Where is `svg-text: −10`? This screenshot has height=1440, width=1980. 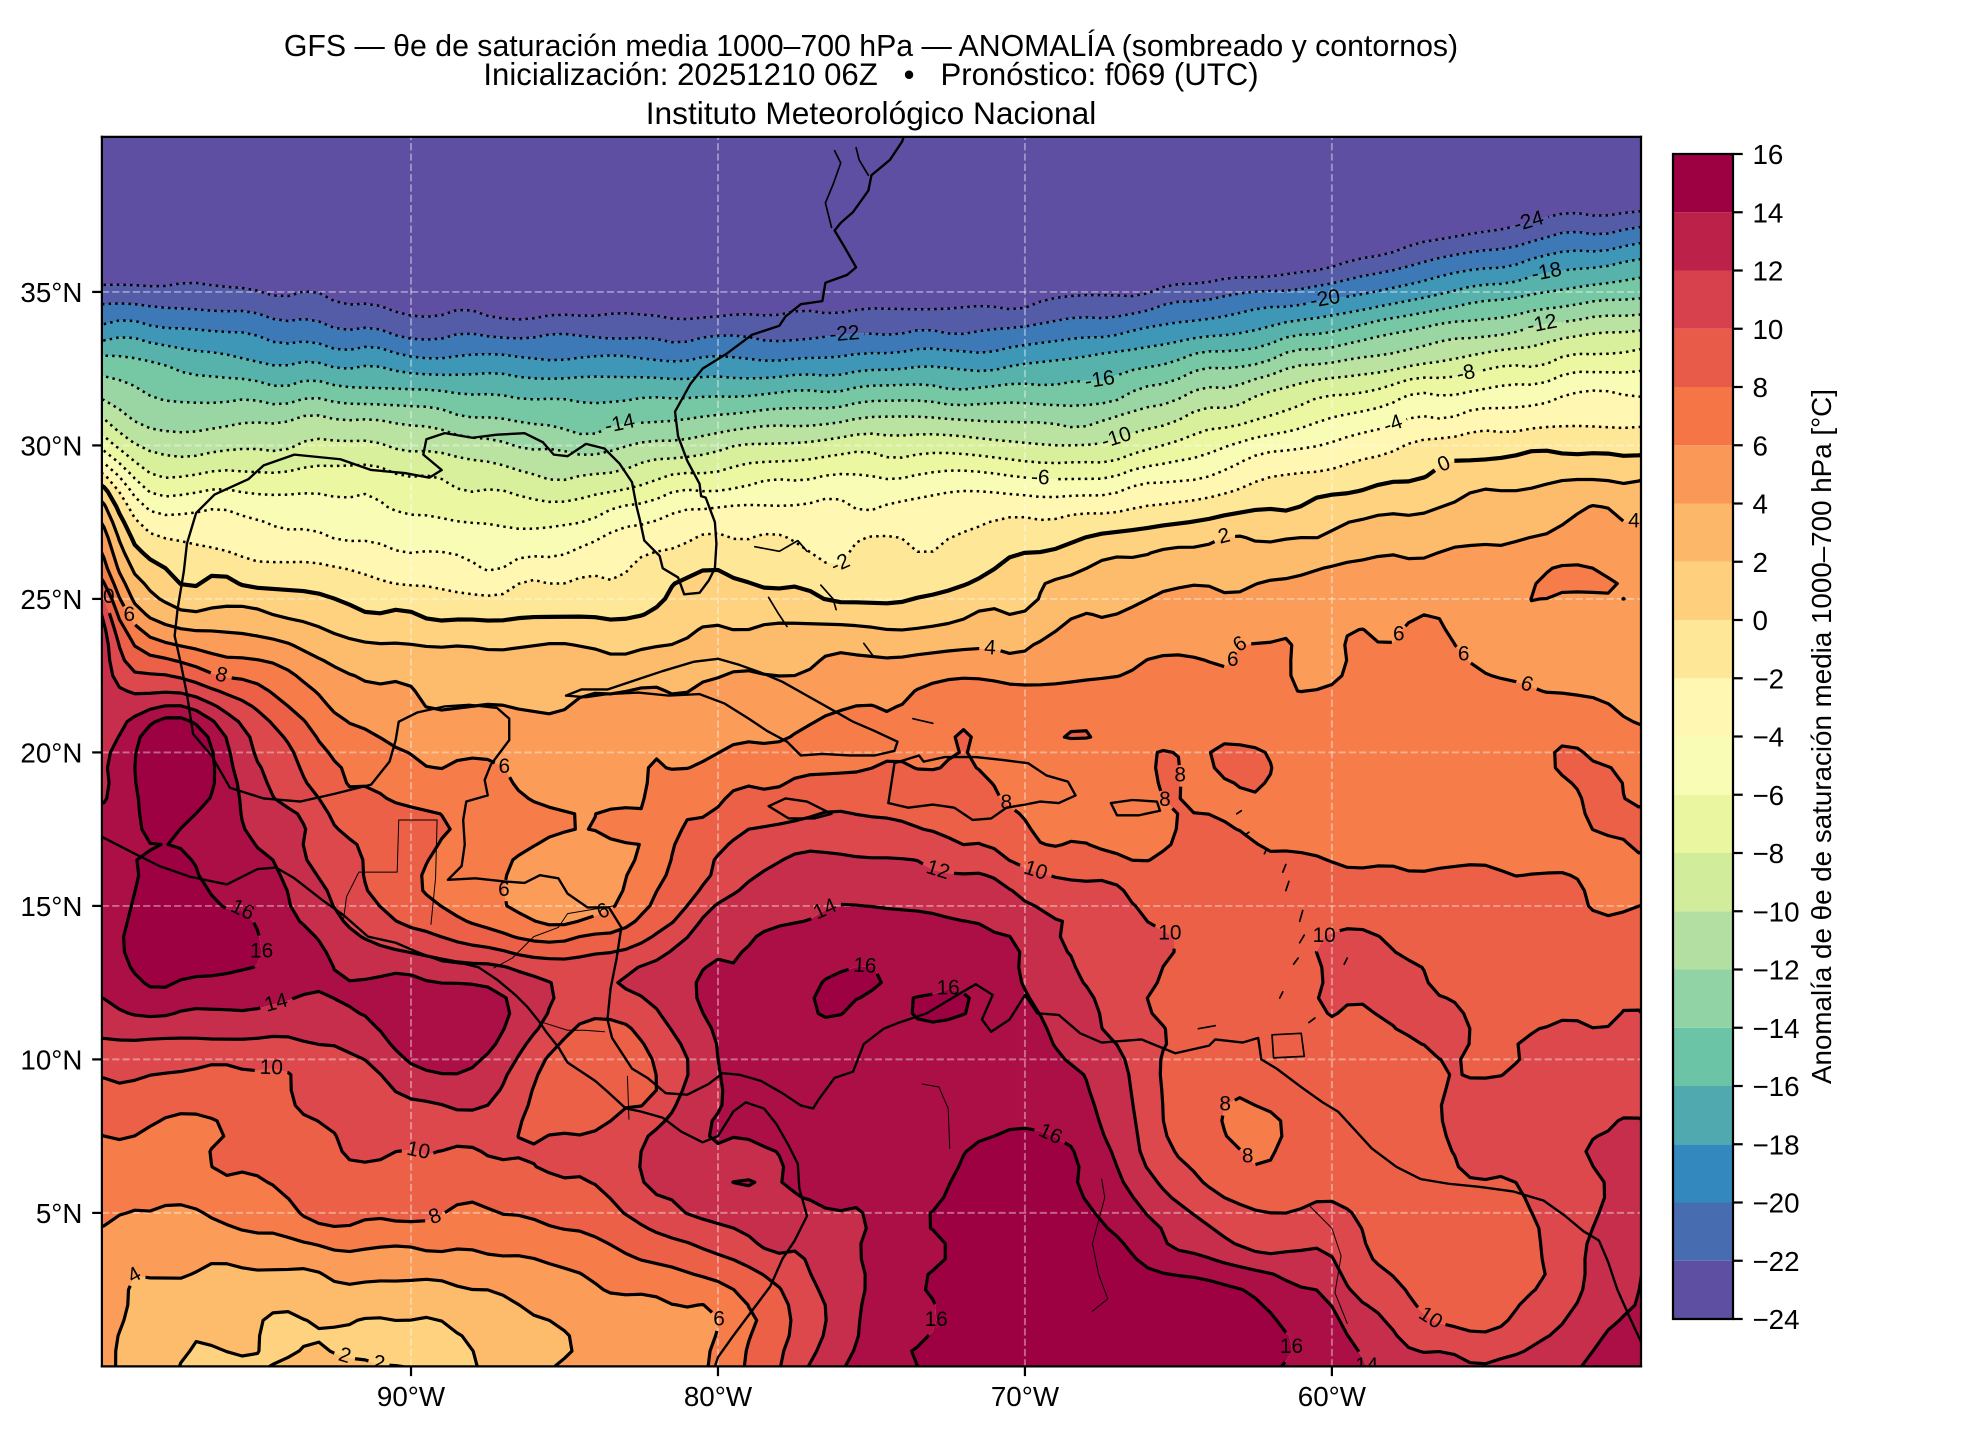 svg-text: −10 is located at coordinates (1775, 911).